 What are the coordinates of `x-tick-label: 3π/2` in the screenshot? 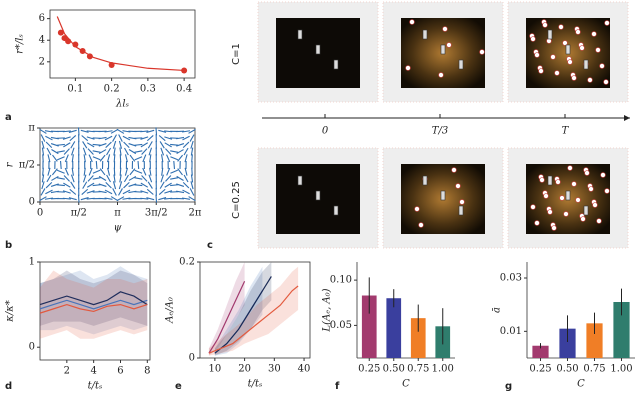 It's located at (156, 213).